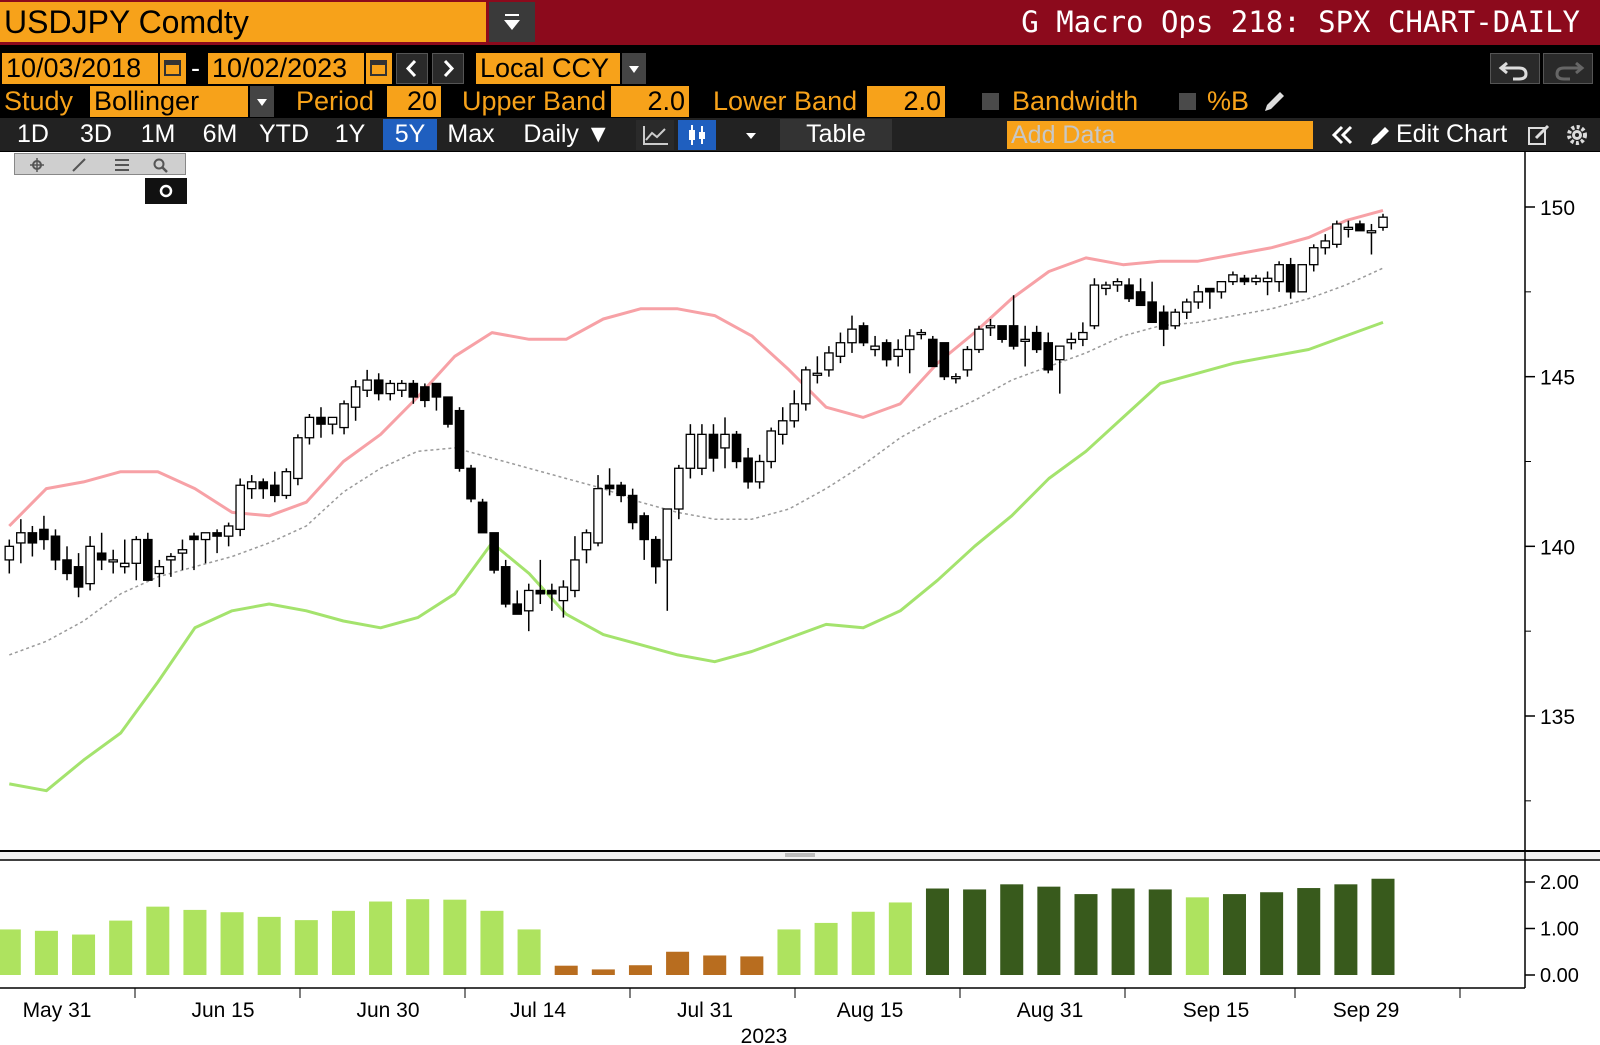 Image resolution: width=1600 pixels, height=1045 pixels. What do you see at coordinates (1439, 134) in the screenshot?
I see `edit-chart-button: Edit Chart` at bounding box center [1439, 134].